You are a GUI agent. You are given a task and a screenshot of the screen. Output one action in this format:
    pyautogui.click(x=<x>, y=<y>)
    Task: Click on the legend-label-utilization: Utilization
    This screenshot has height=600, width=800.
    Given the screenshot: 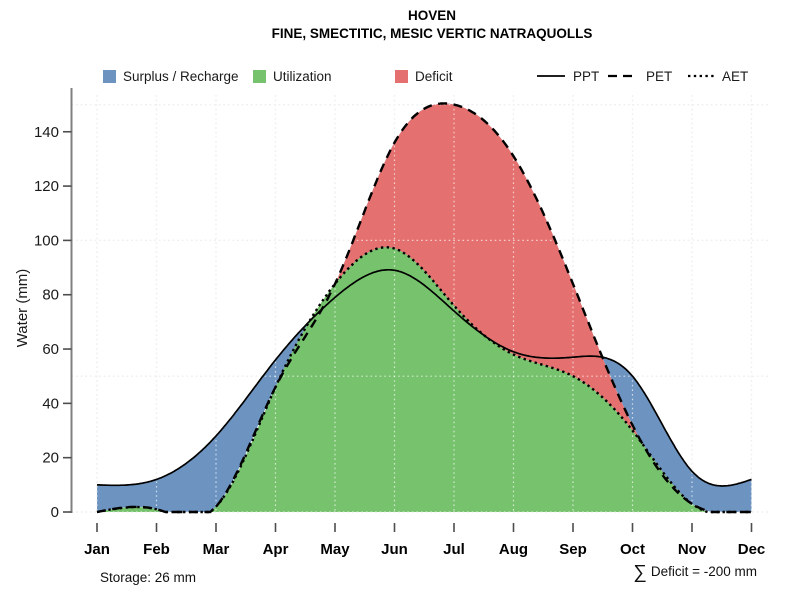 What is the action you would take?
    pyautogui.click(x=302, y=76)
    